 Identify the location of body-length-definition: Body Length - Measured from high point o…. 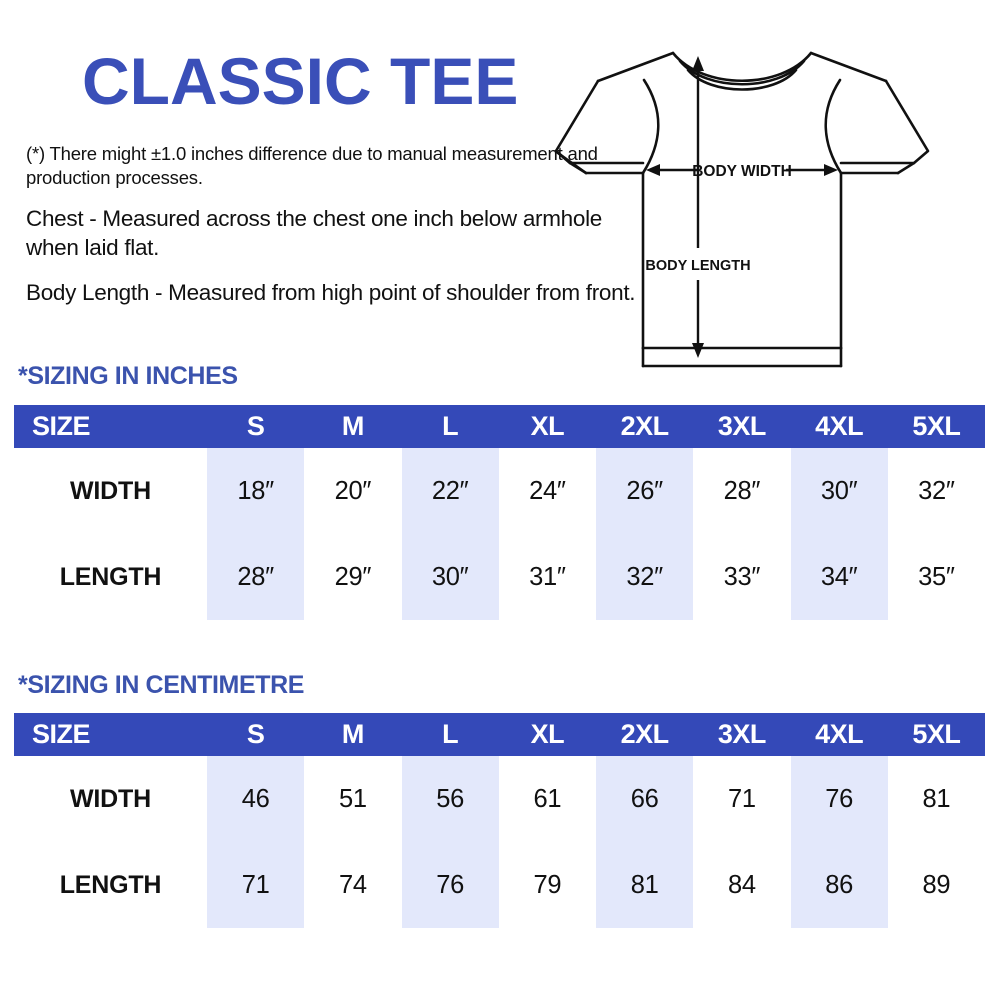
(331, 292).